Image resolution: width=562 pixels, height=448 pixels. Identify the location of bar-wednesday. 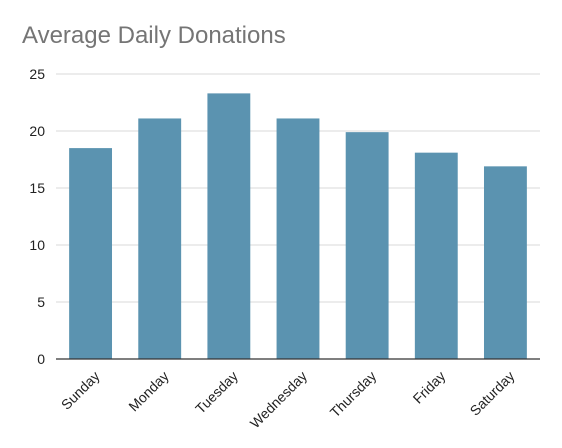
(298, 239).